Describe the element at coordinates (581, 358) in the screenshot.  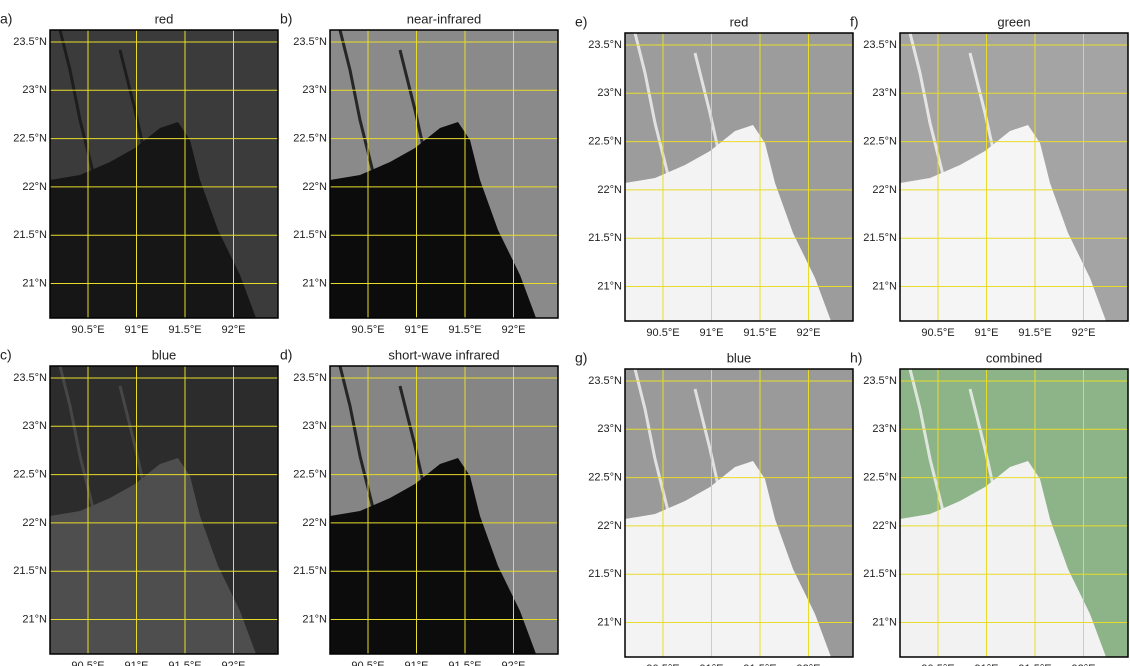
I see `panel-label: g)` at that location.